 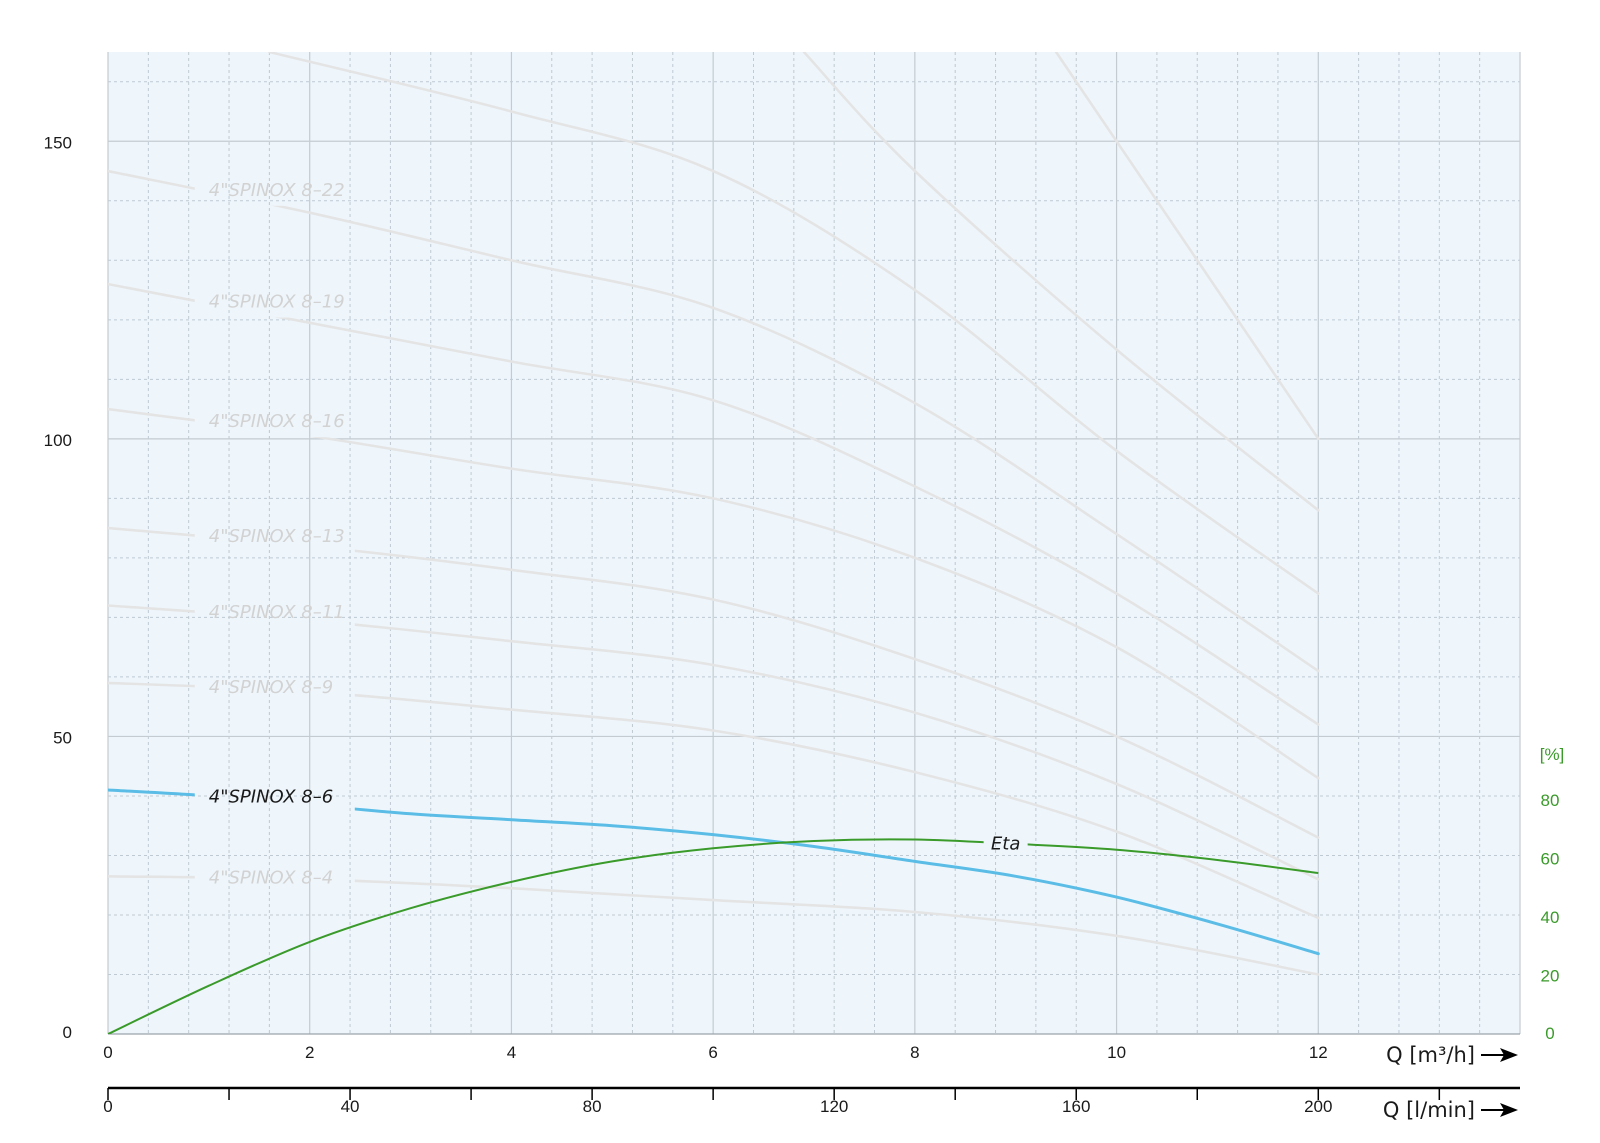 I want to click on x2-tick-label: 120, so click(x=834, y=1106).